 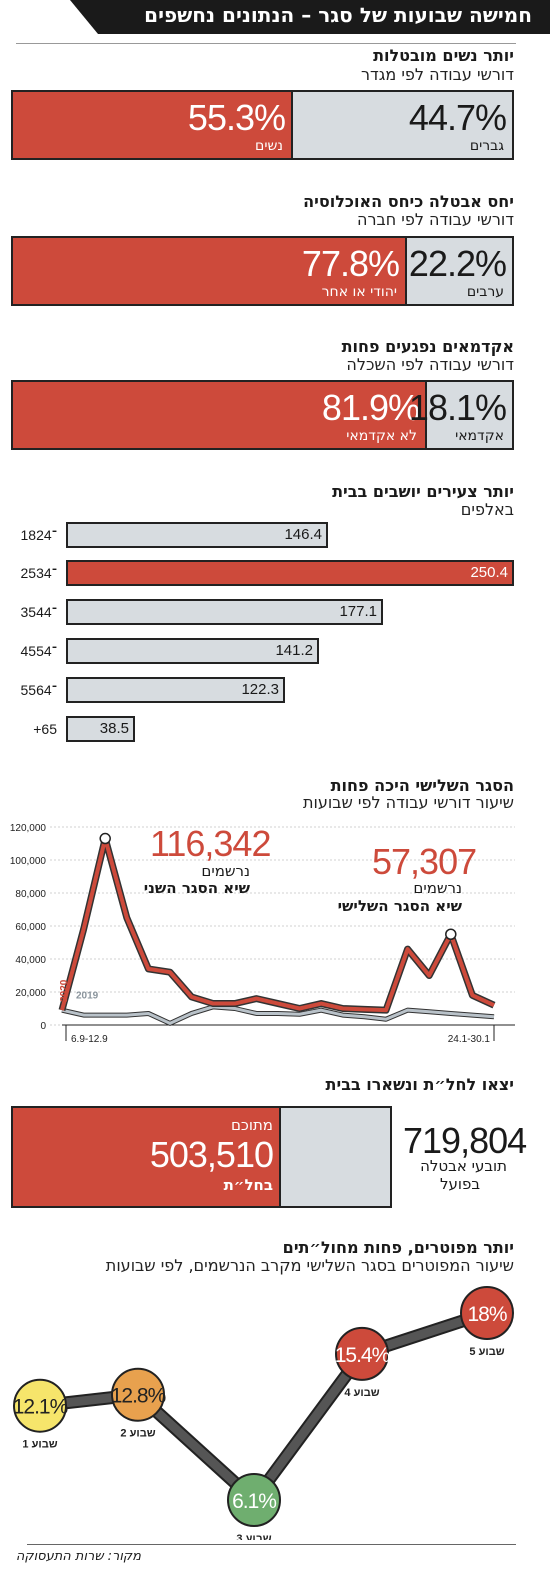 What do you see at coordinates (423, 491) in the screenshot?
I see `ages-title: יותר צעירים יושבים בבית` at bounding box center [423, 491].